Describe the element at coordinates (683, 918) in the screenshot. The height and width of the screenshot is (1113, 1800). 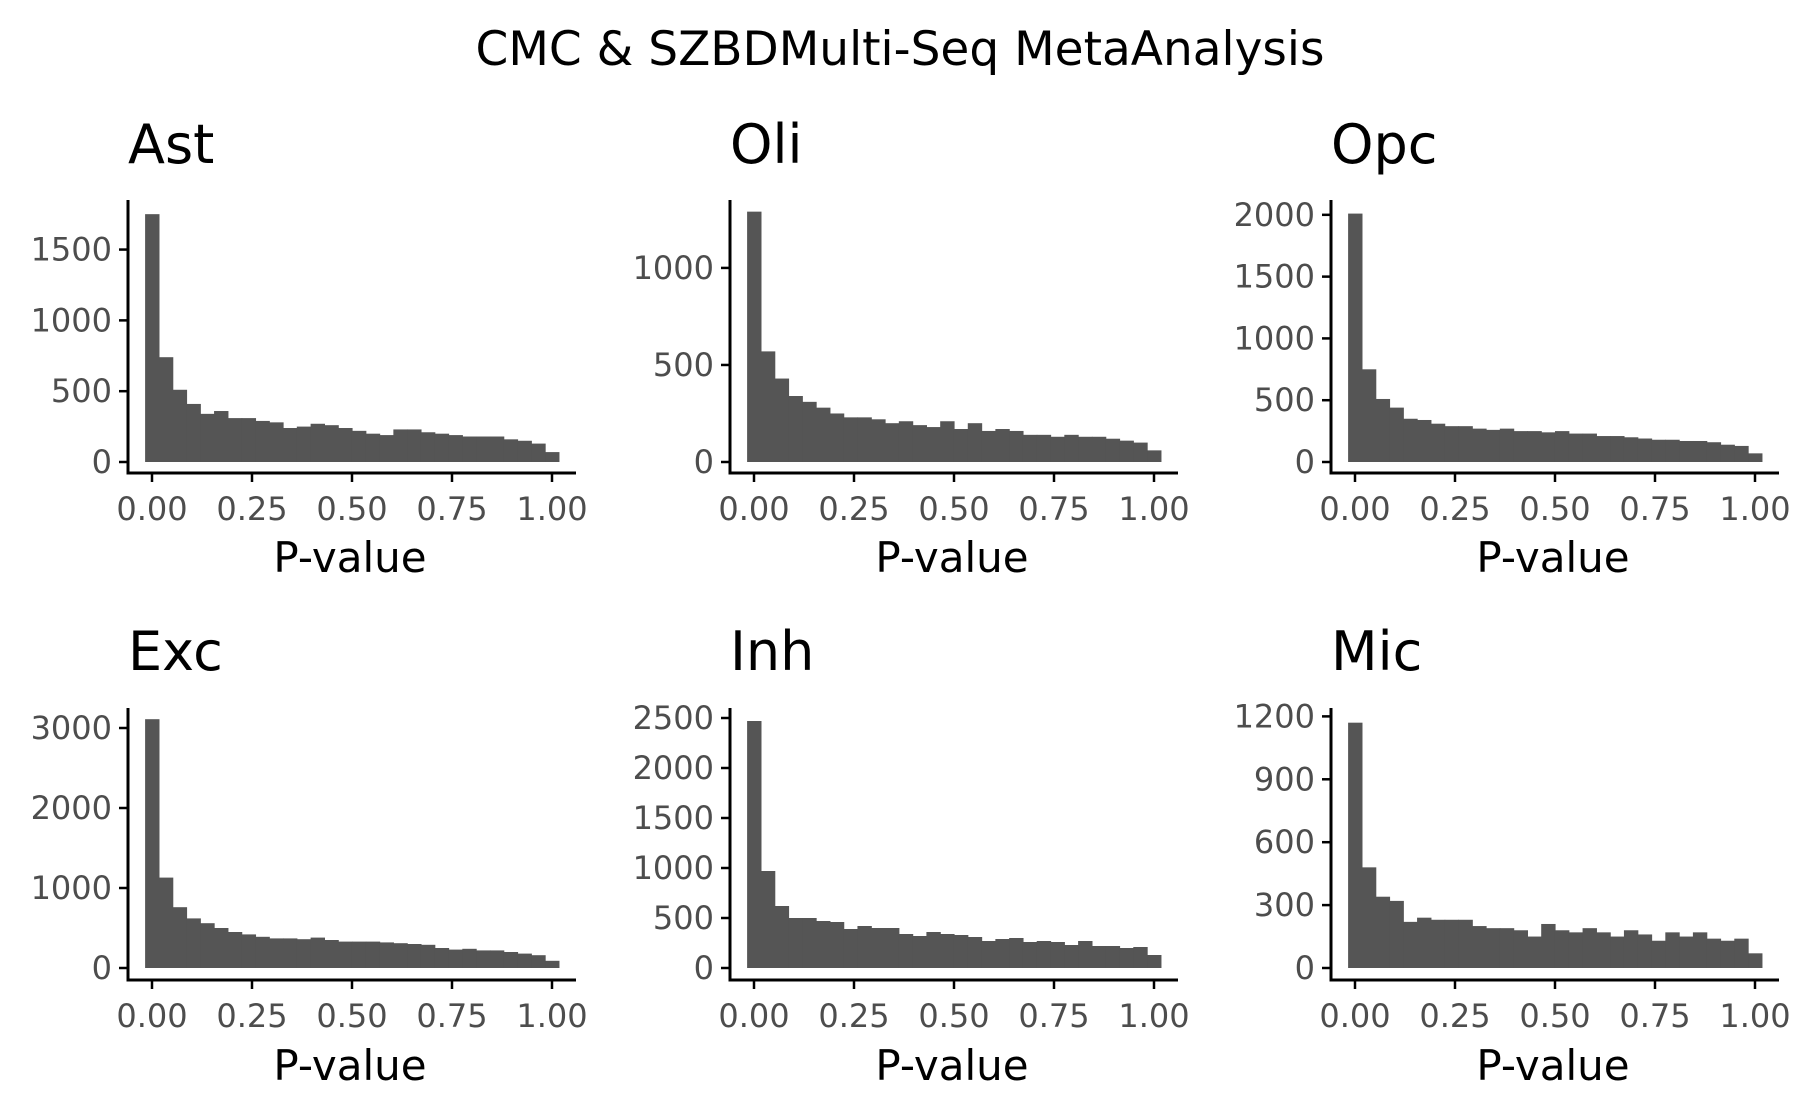
I see `y-tick-label: 500` at that location.